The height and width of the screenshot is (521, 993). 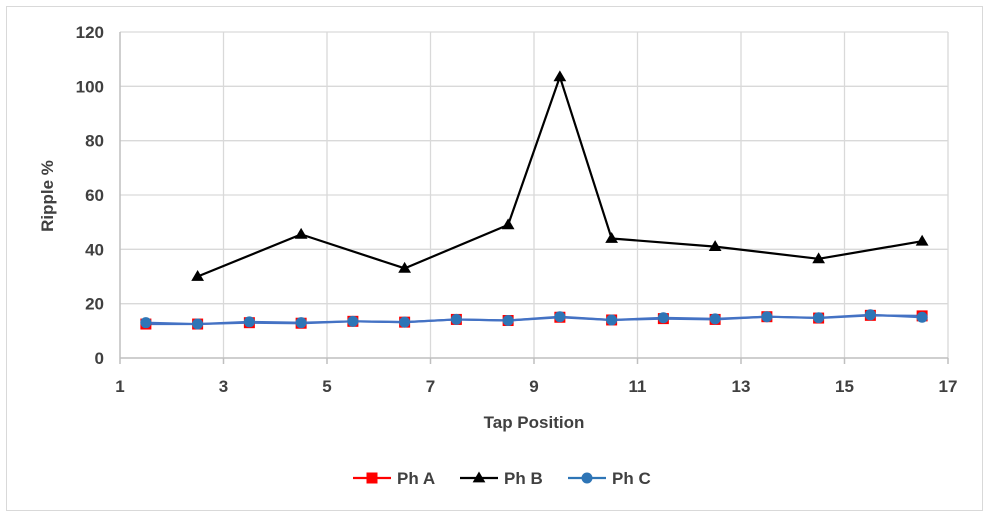 I want to click on legend-label: Ph A, so click(x=416, y=478).